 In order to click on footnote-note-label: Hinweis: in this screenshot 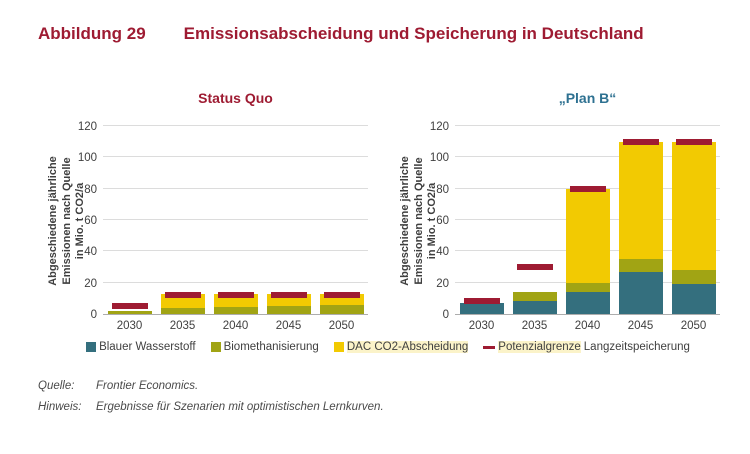, I will do `click(60, 407)`.